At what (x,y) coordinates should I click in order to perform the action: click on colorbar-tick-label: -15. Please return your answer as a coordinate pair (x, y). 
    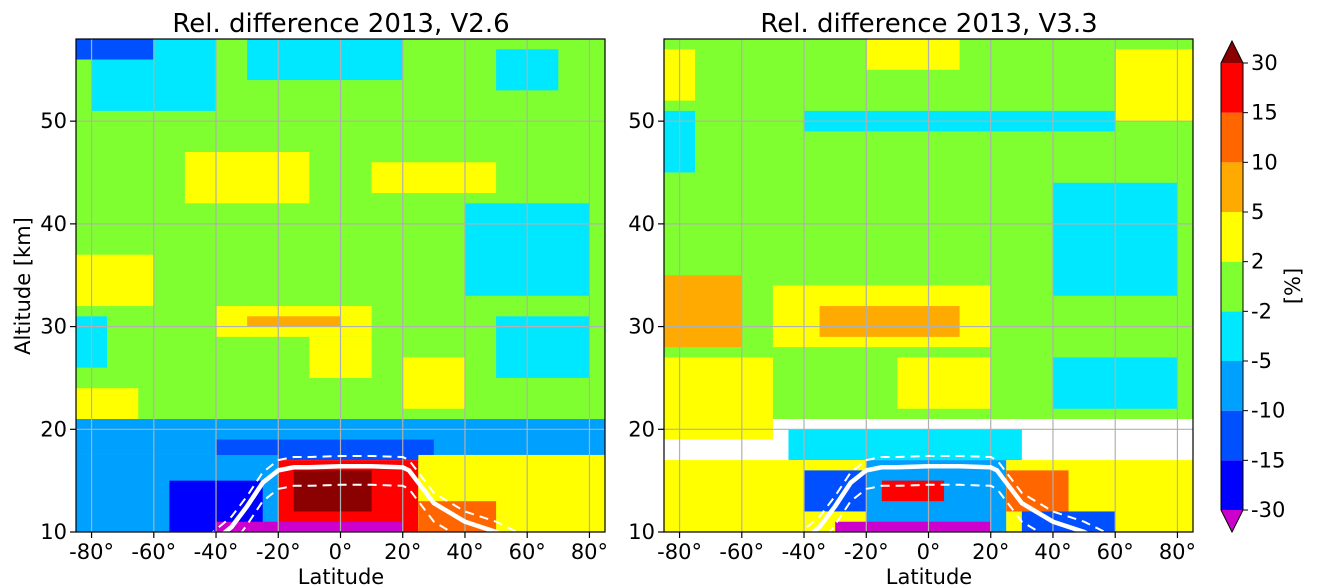
    Looking at the image, I should click on (1268, 460).